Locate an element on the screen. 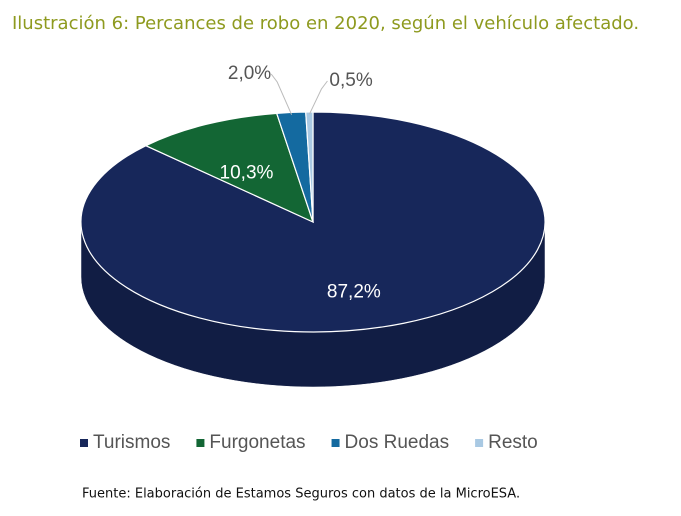  legend: Turismos Furgonetas Dos Ruedas Resto is located at coordinates (309, 442).